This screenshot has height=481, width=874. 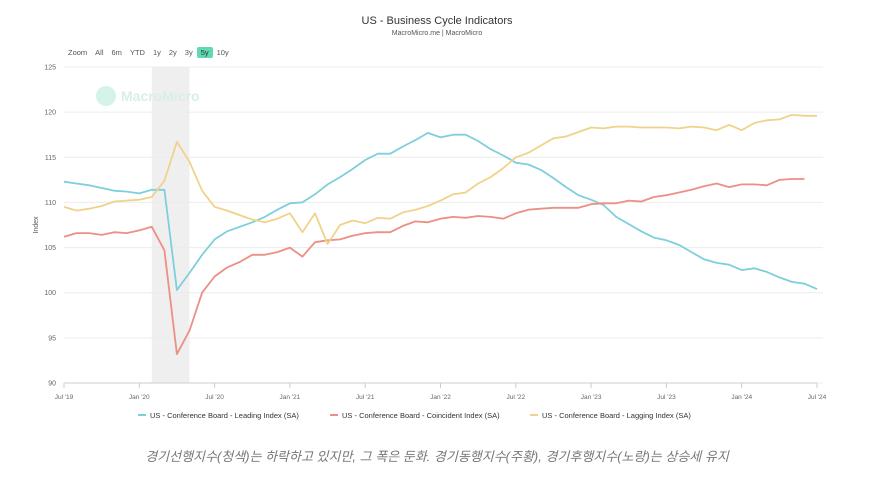 What do you see at coordinates (52, 338) in the screenshot?
I see `y-tick-label: 95` at bounding box center [52, 338].